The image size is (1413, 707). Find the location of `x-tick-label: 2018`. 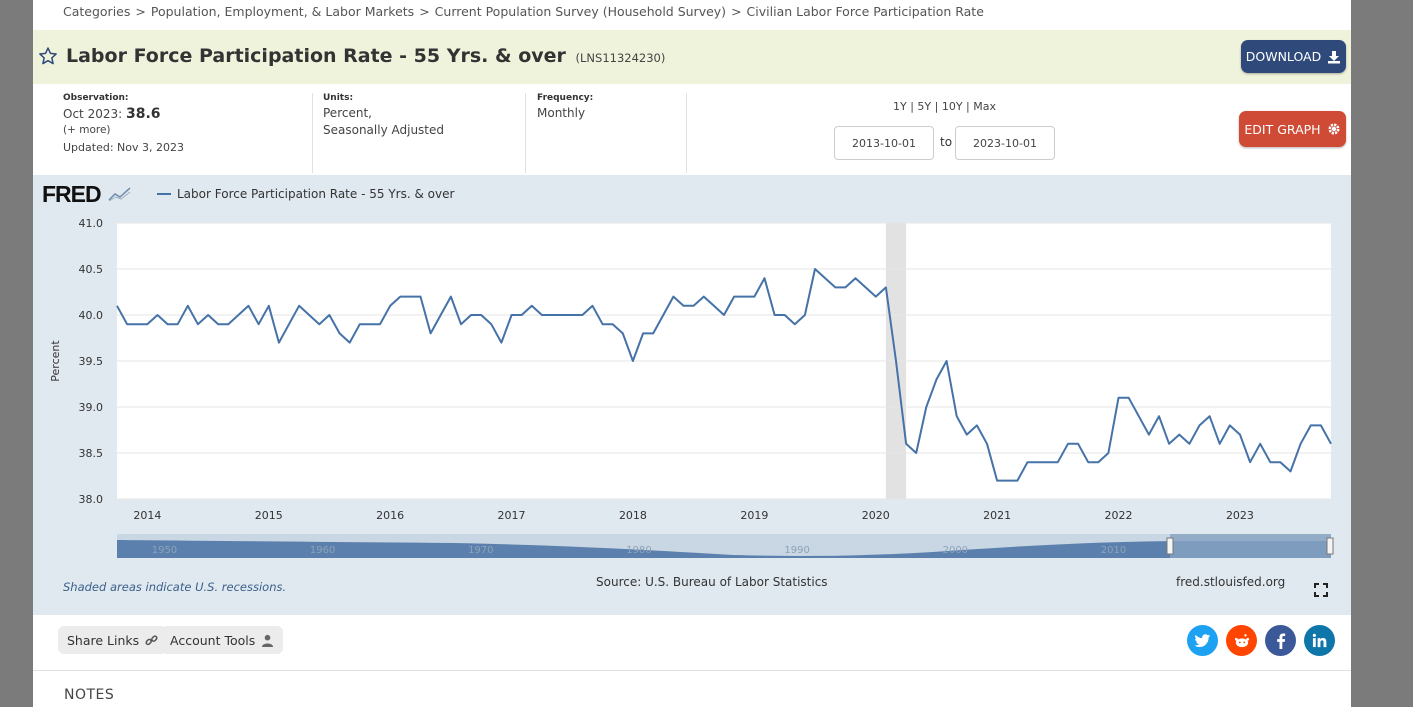

x-tick-label: 2018 is located at coordinates (633, 515).